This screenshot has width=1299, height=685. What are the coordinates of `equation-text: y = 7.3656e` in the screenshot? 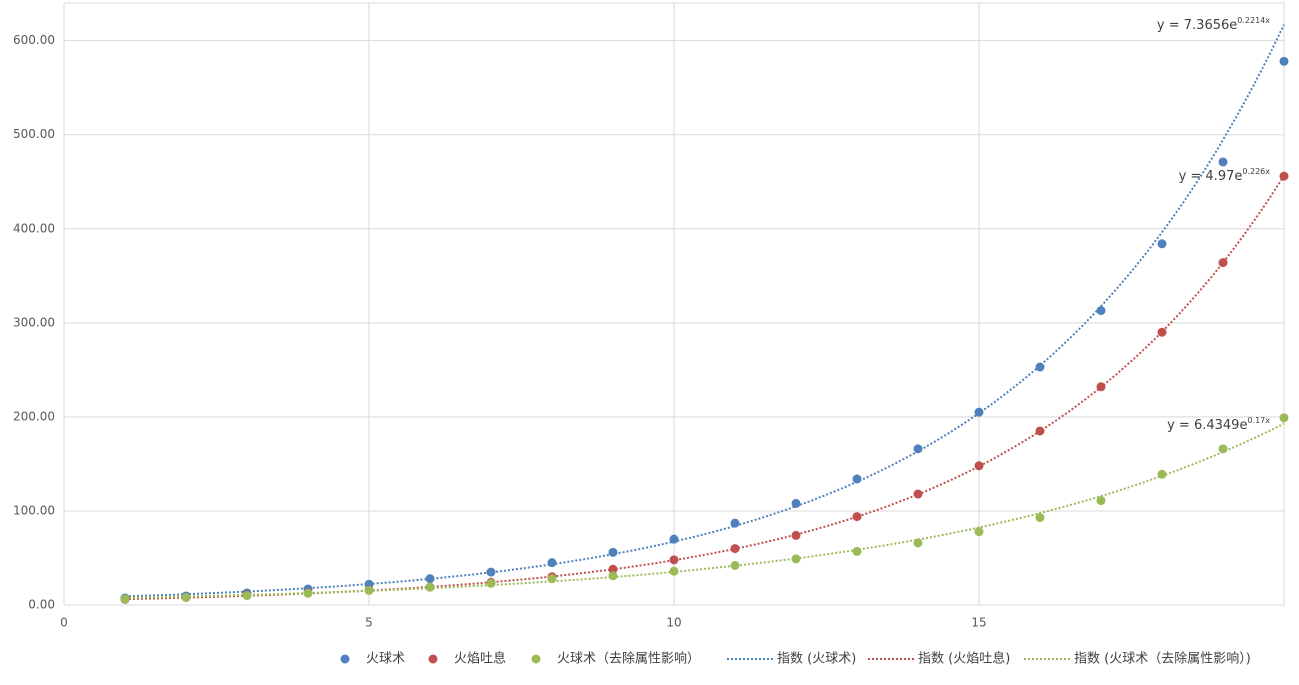 It's located at (1197, 25).